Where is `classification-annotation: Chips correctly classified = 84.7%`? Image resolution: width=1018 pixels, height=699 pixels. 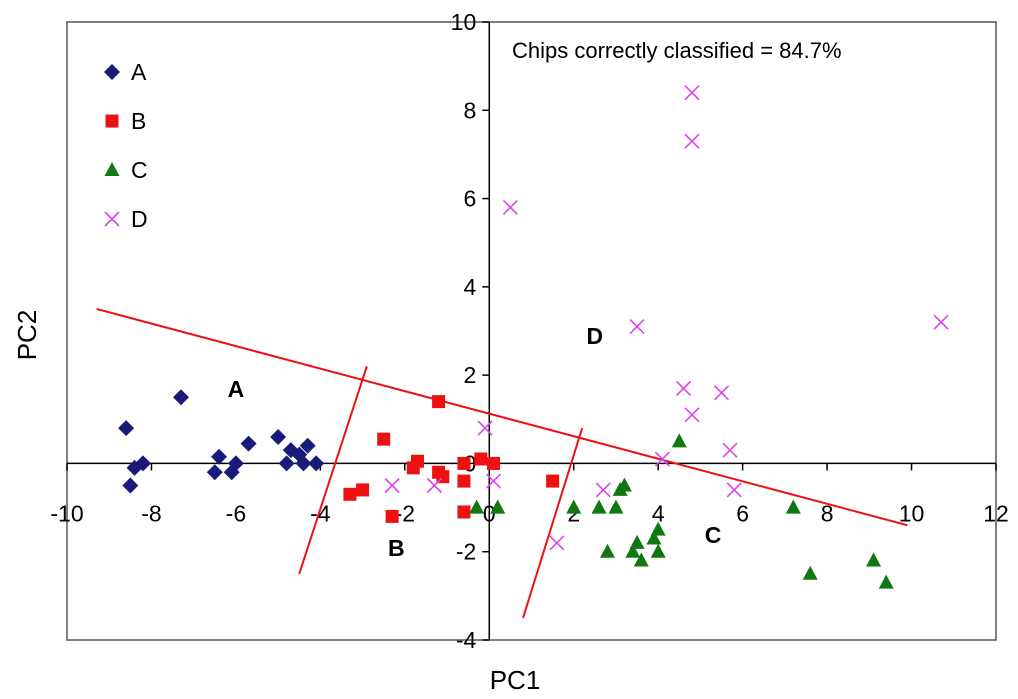
classification-annotation: Chips correctly classified = 84.7% is located at coordinates (677, 50).